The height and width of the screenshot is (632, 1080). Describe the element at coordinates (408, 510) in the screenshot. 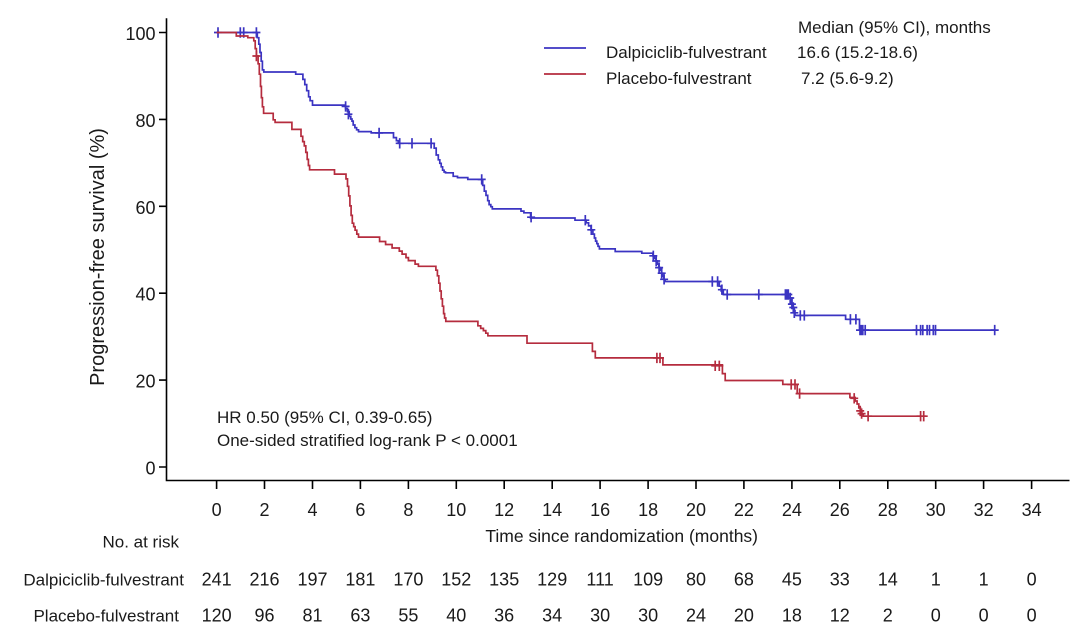

I see `svg-text: 8` at that location.